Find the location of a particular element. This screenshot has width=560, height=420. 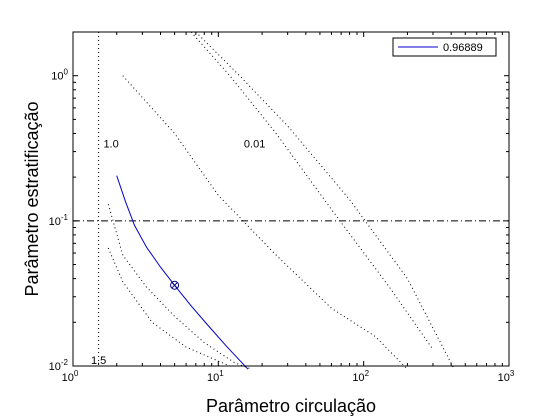

legend-box is located at coordinates (444, 47).